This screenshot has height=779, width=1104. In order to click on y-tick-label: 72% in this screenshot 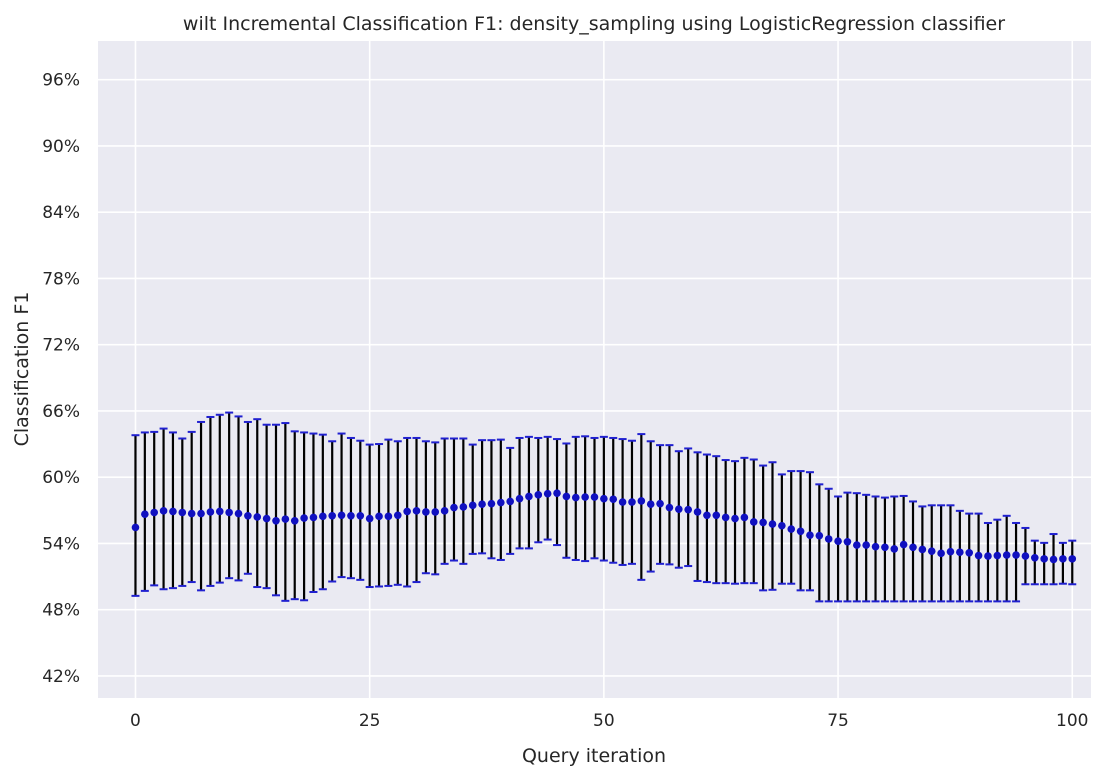, I will do `click(61, 346)`.